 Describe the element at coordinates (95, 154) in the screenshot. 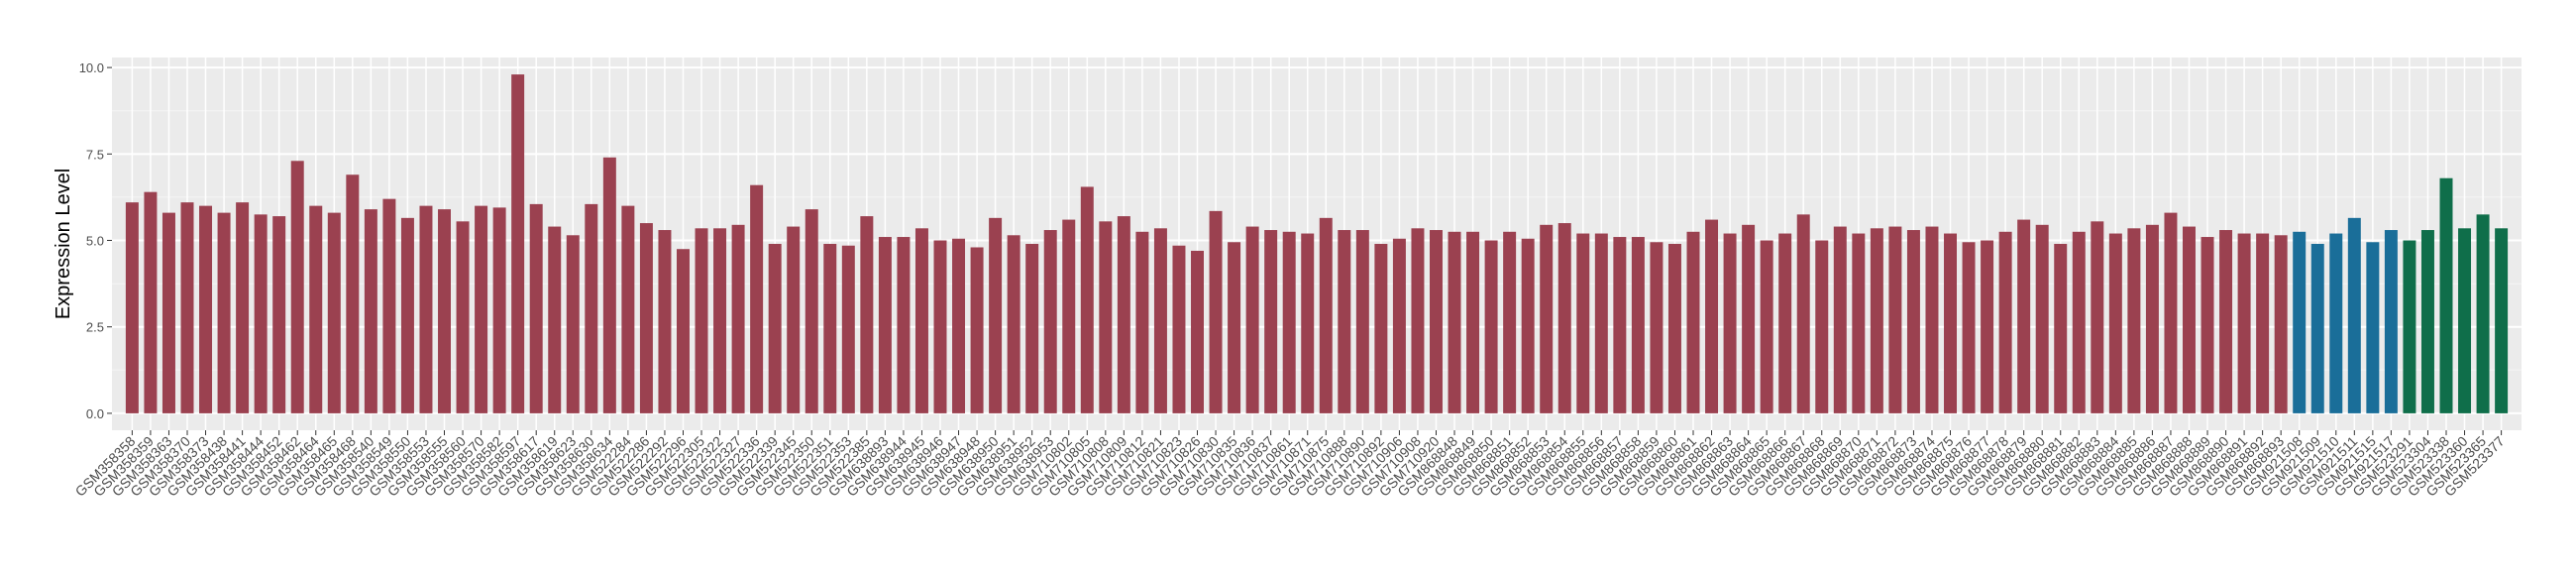

I see `y-tick-label: 7.5` at that location.